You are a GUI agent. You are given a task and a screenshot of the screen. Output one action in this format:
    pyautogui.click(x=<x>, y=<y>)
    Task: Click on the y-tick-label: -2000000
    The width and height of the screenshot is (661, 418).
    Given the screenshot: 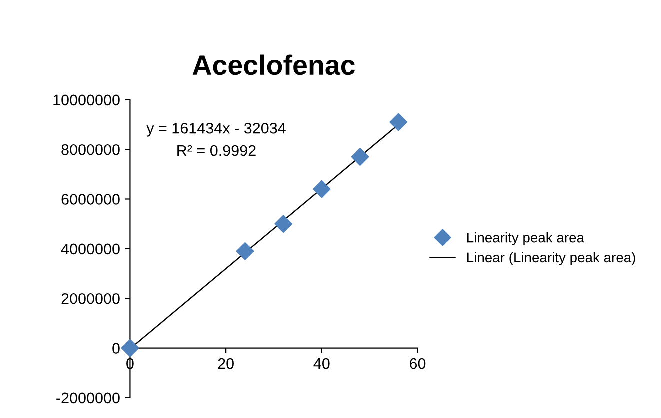 What is the action you would take?
    pyautogui.click(x=88, y=398)
    